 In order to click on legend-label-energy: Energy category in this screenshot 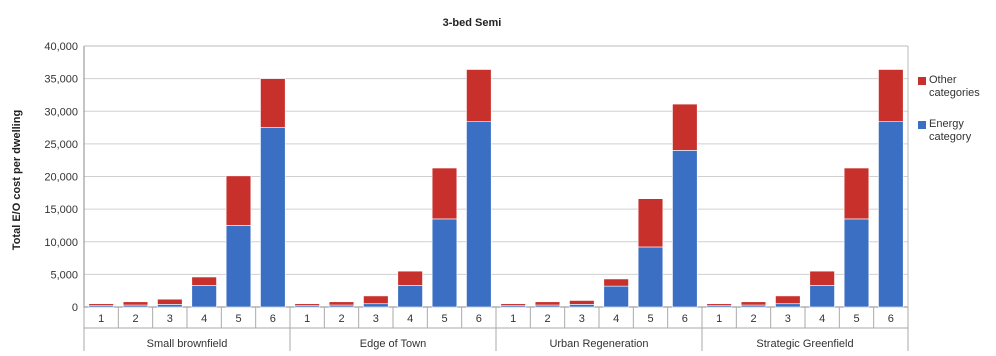, I will do `click(950, 130)`.